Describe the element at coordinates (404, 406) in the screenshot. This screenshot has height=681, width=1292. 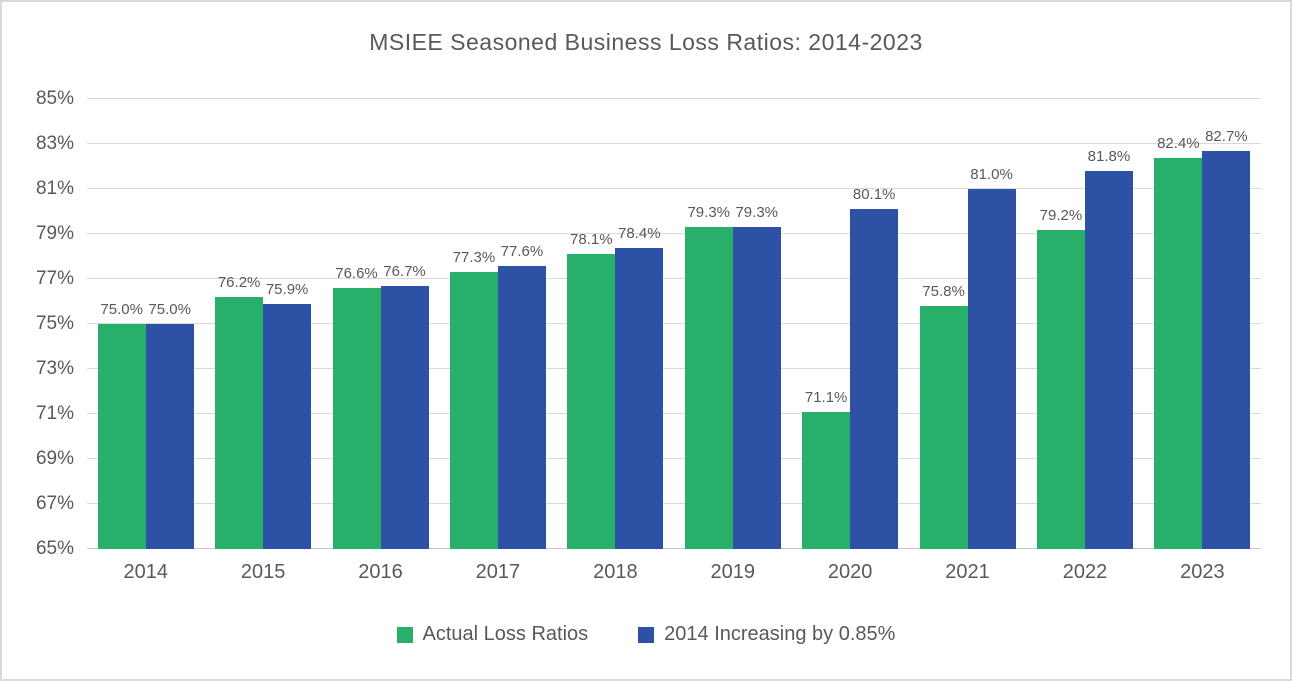
I see `bar: 76.7%` at that location.